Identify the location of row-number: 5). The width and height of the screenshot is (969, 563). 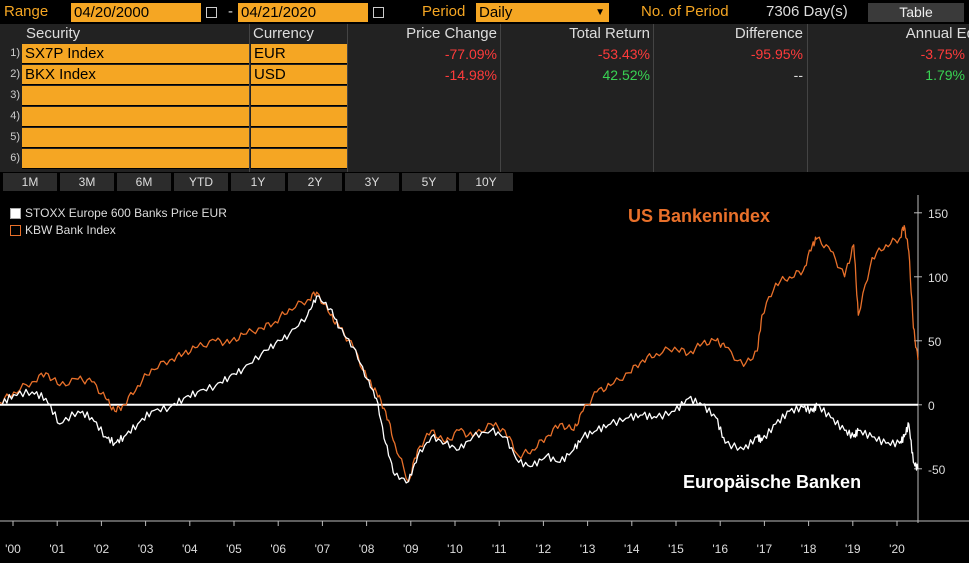
(15, 137).